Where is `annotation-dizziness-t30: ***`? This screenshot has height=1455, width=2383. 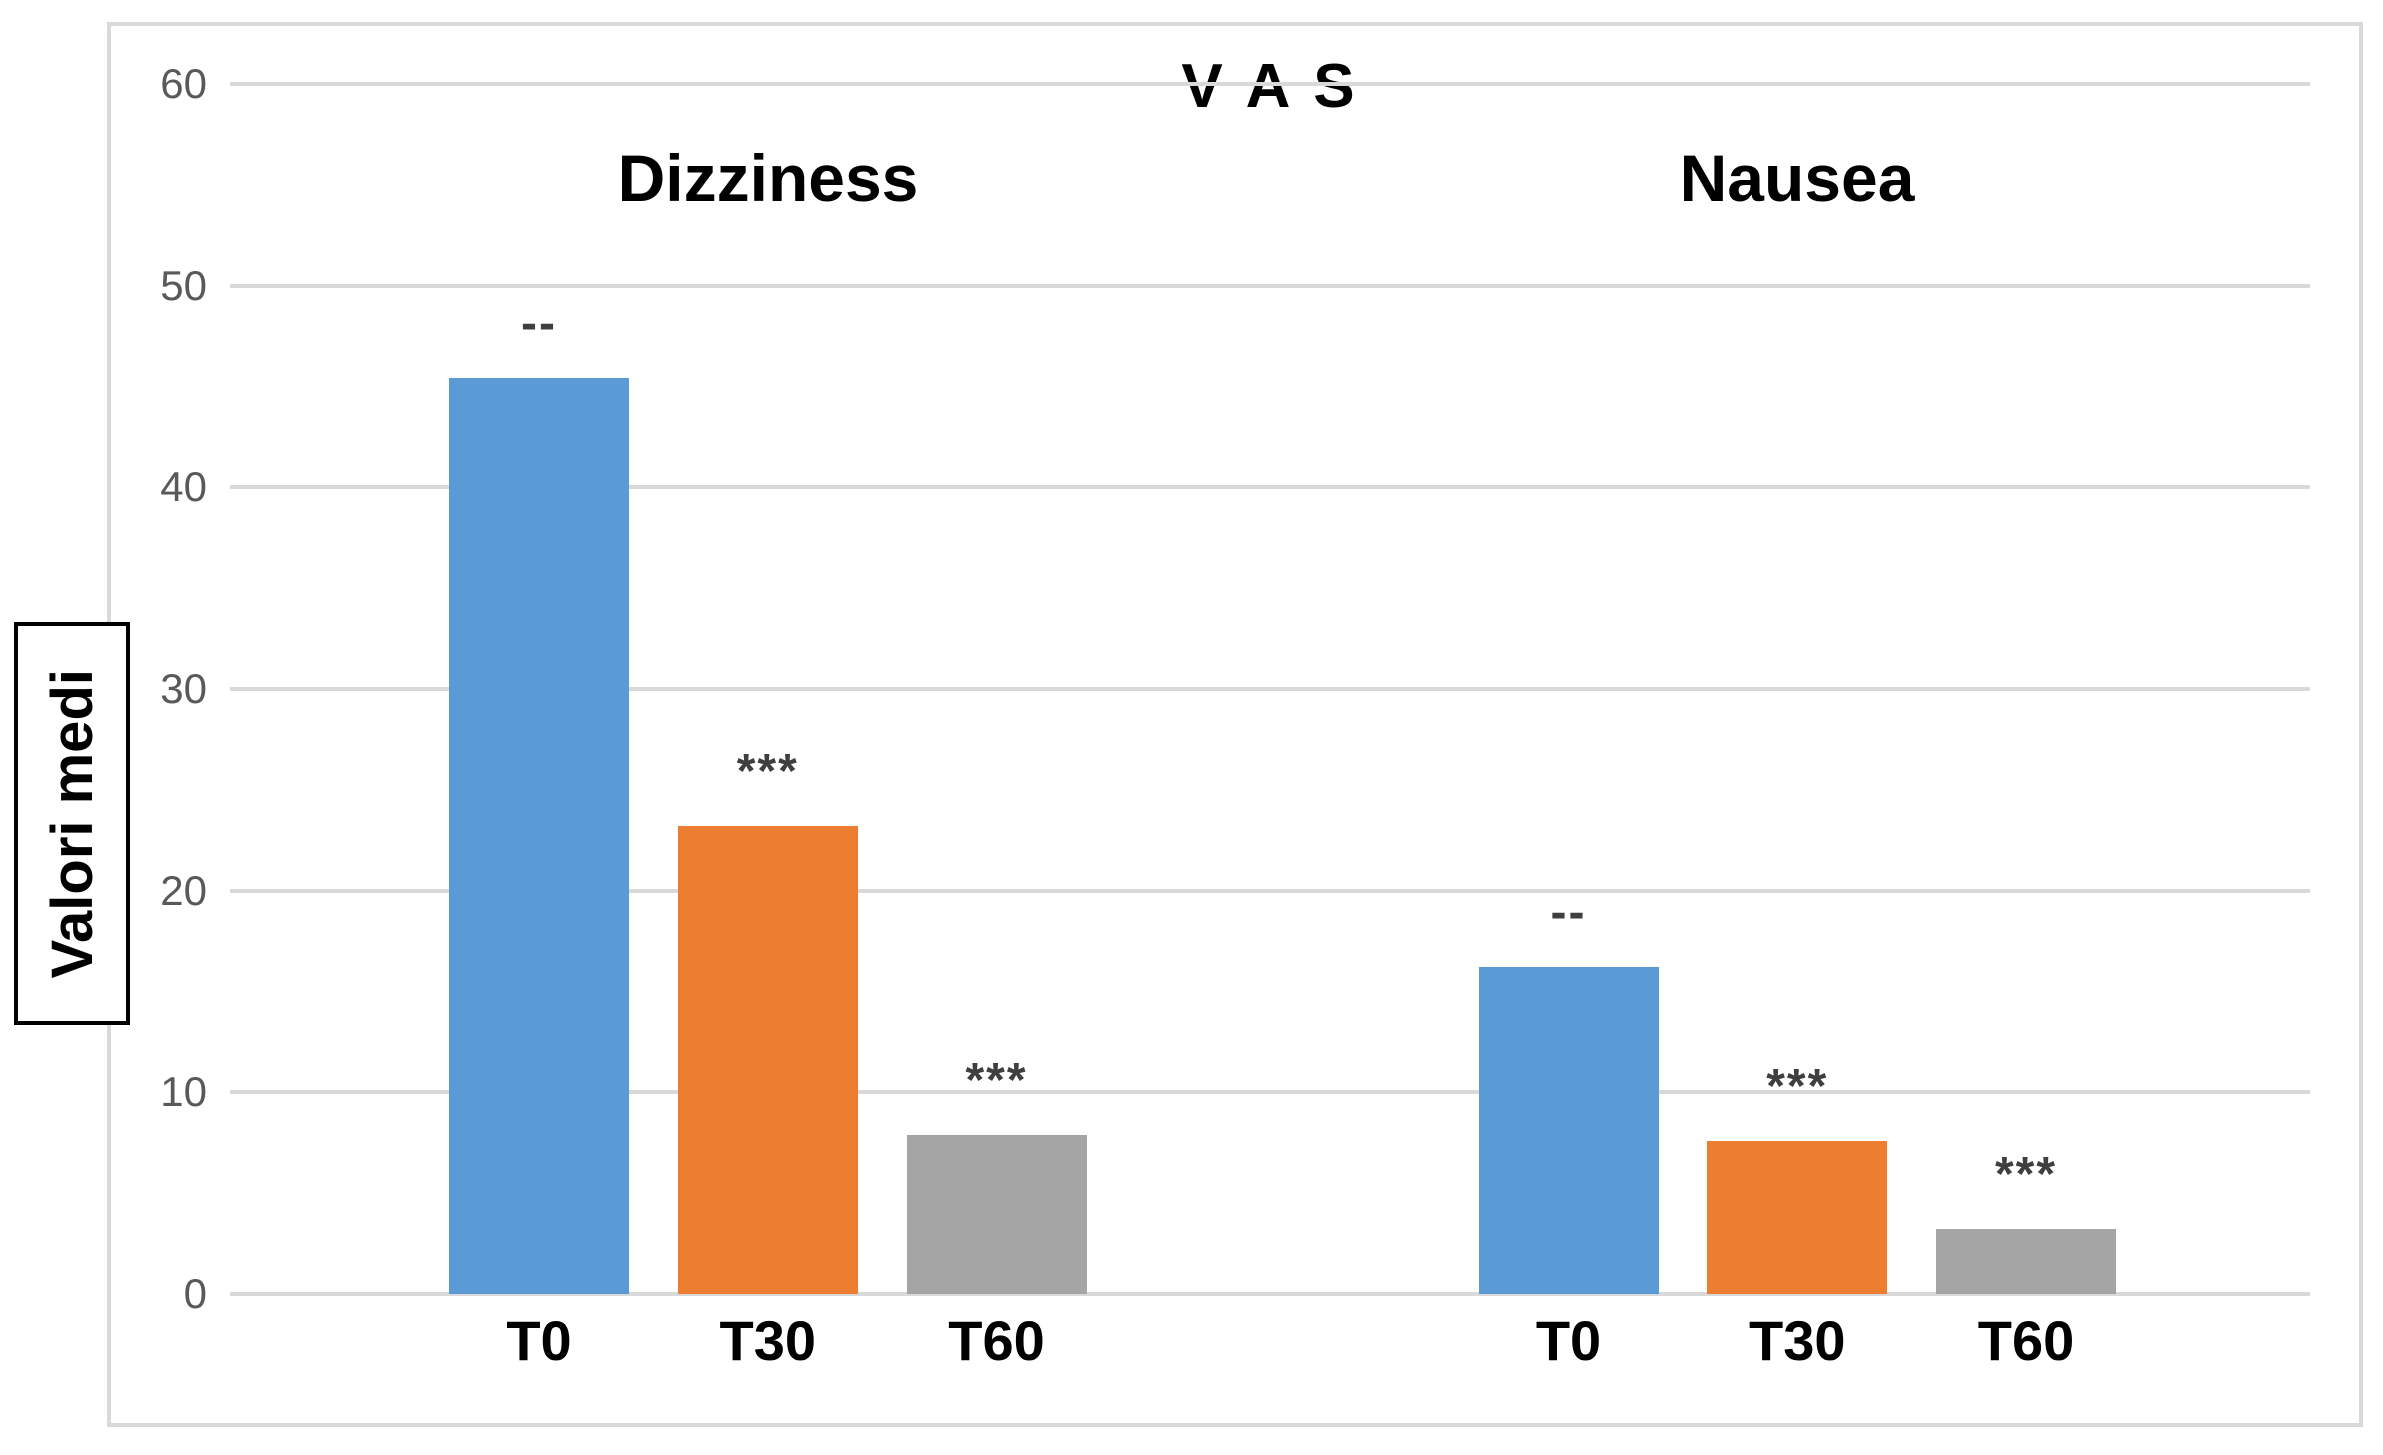 annotation-dizziness-t30: *** is located at coordinates (767, 772).